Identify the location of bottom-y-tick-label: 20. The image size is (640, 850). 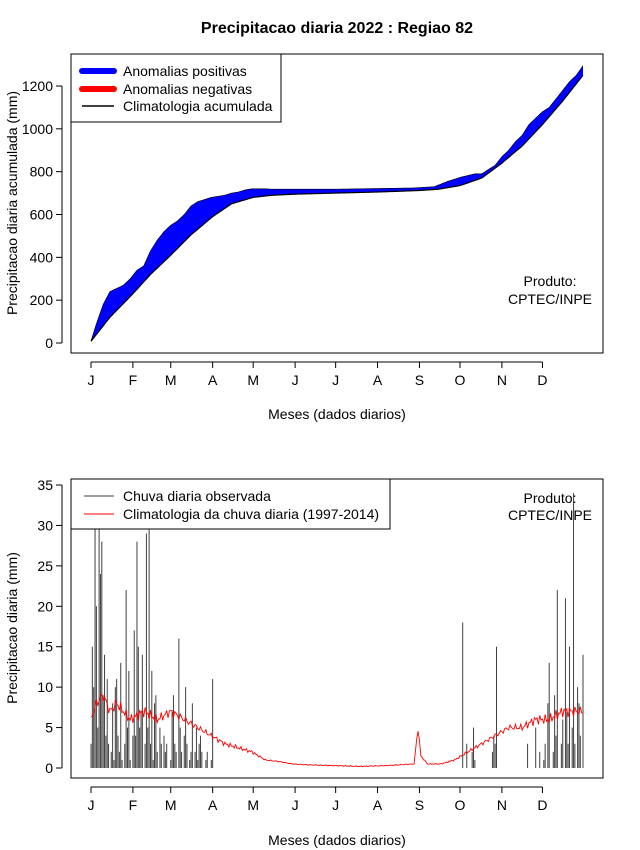
(45, 606).